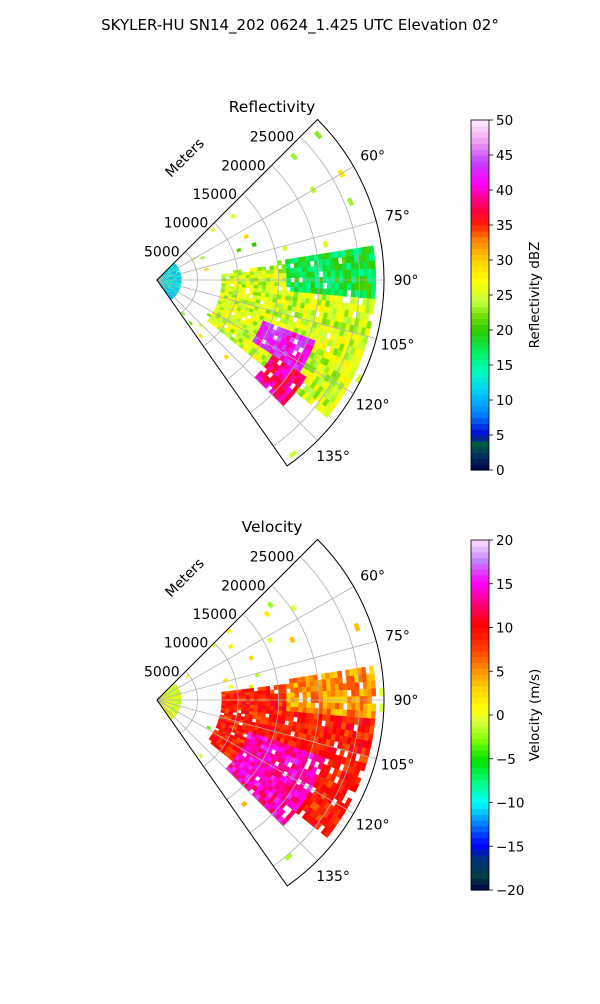 This screenshot has height=1004, width=600. I want to click on colorbar-label: Reflectivity dBZ, so click(535, 295).